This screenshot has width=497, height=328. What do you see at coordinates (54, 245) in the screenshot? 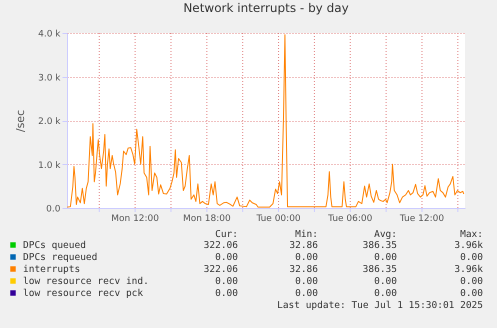
I see `legend-label: DPCs queued` at bounding box center [54, 245].